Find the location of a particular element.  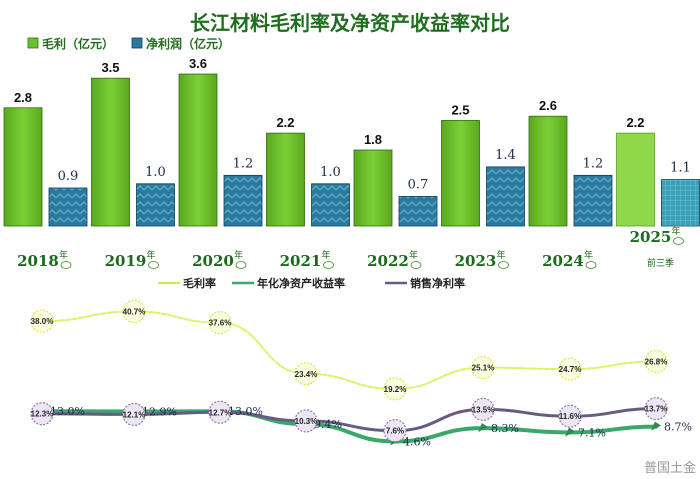

marker-roe-2023 is located at coordinates (483, 428).